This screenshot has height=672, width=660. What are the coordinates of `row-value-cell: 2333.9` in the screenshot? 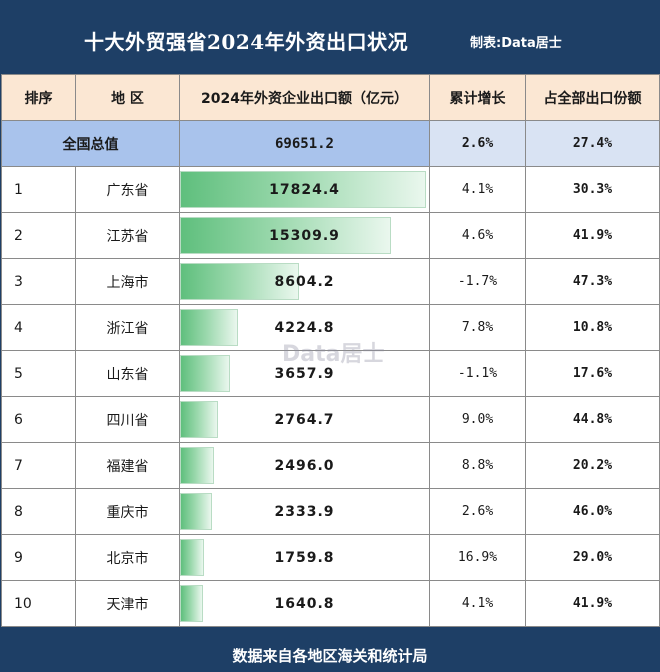 It's located at (304, 511).